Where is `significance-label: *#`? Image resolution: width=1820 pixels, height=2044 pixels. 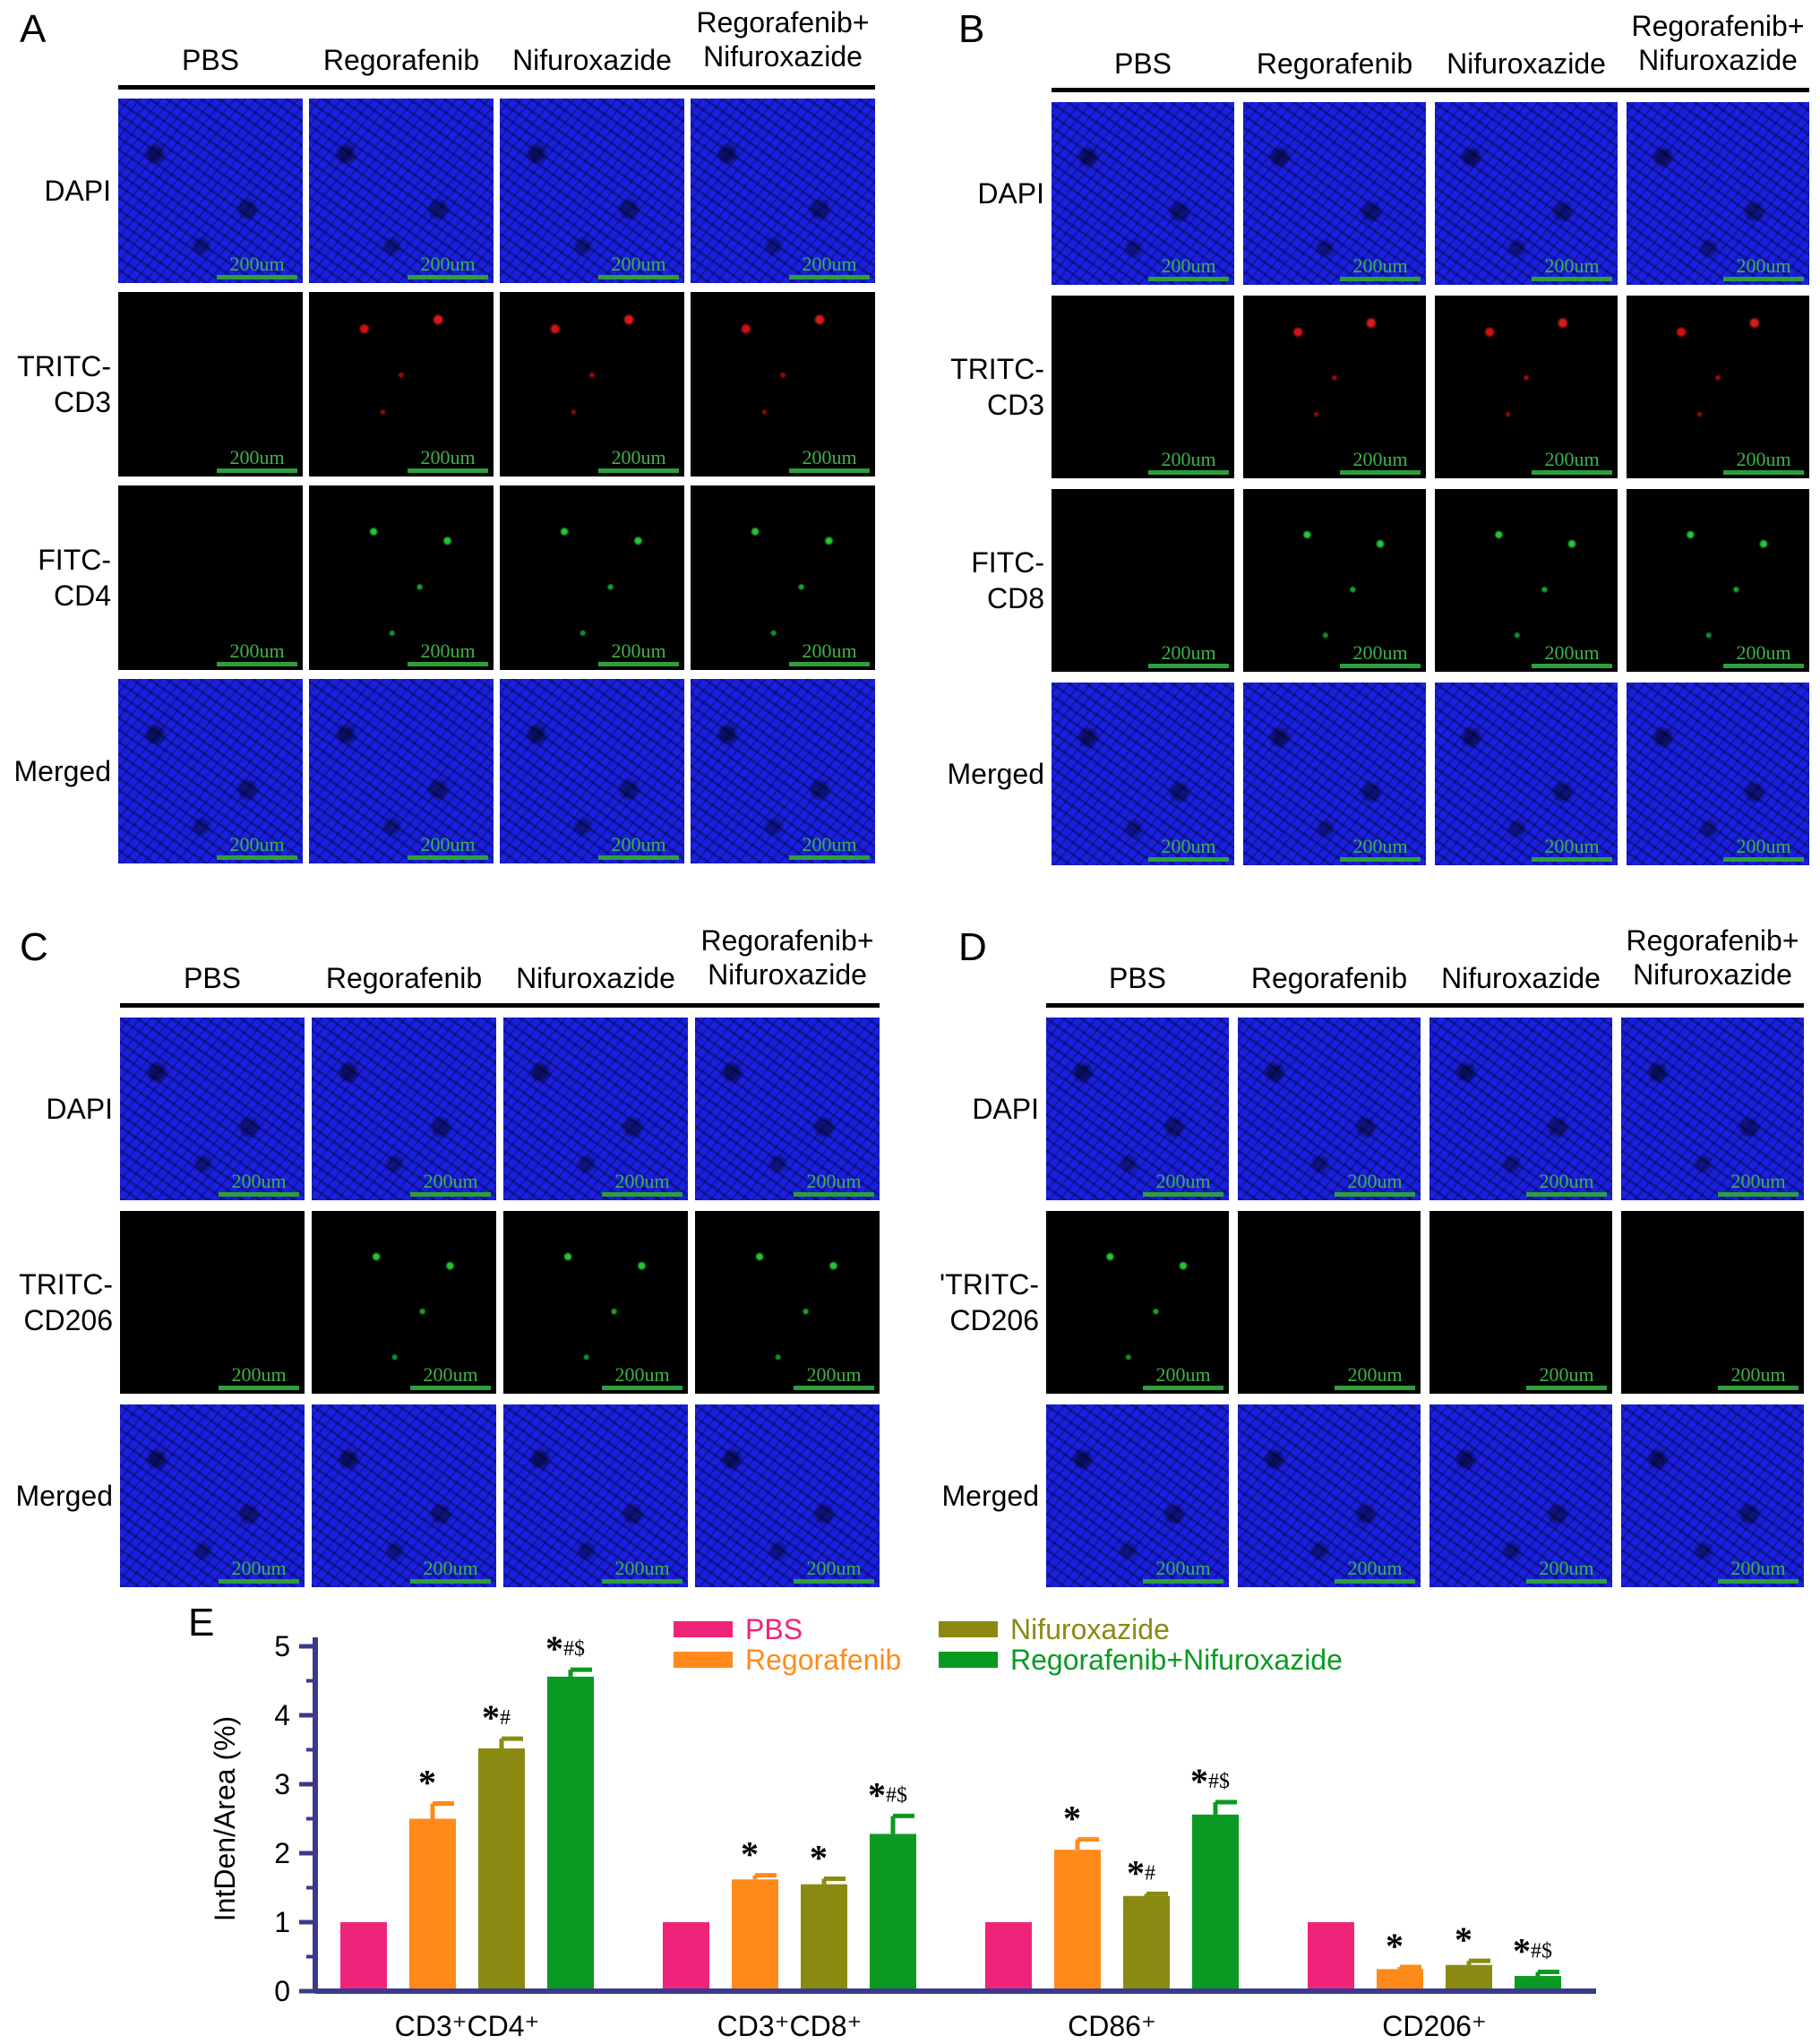
significance-label: *# is located at coordinates (496, 1717).